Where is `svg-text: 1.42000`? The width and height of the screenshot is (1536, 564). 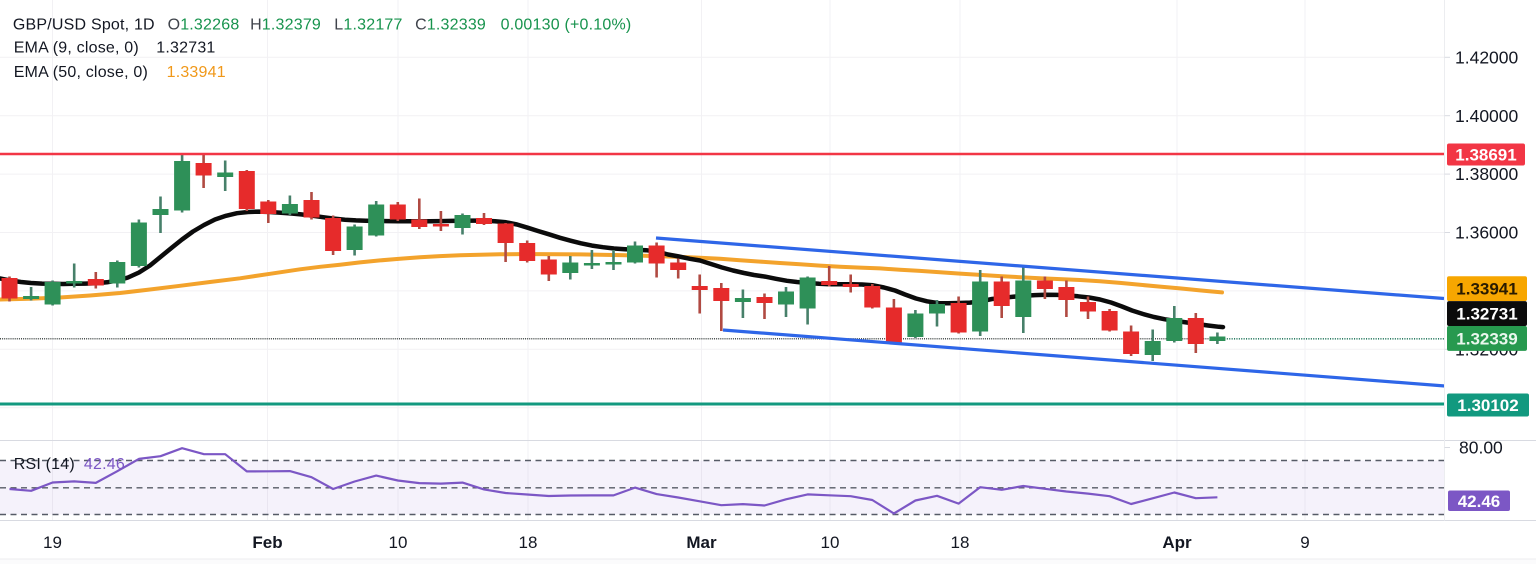 svg-text: 1.42000 is located at coordinates (1487, 57).